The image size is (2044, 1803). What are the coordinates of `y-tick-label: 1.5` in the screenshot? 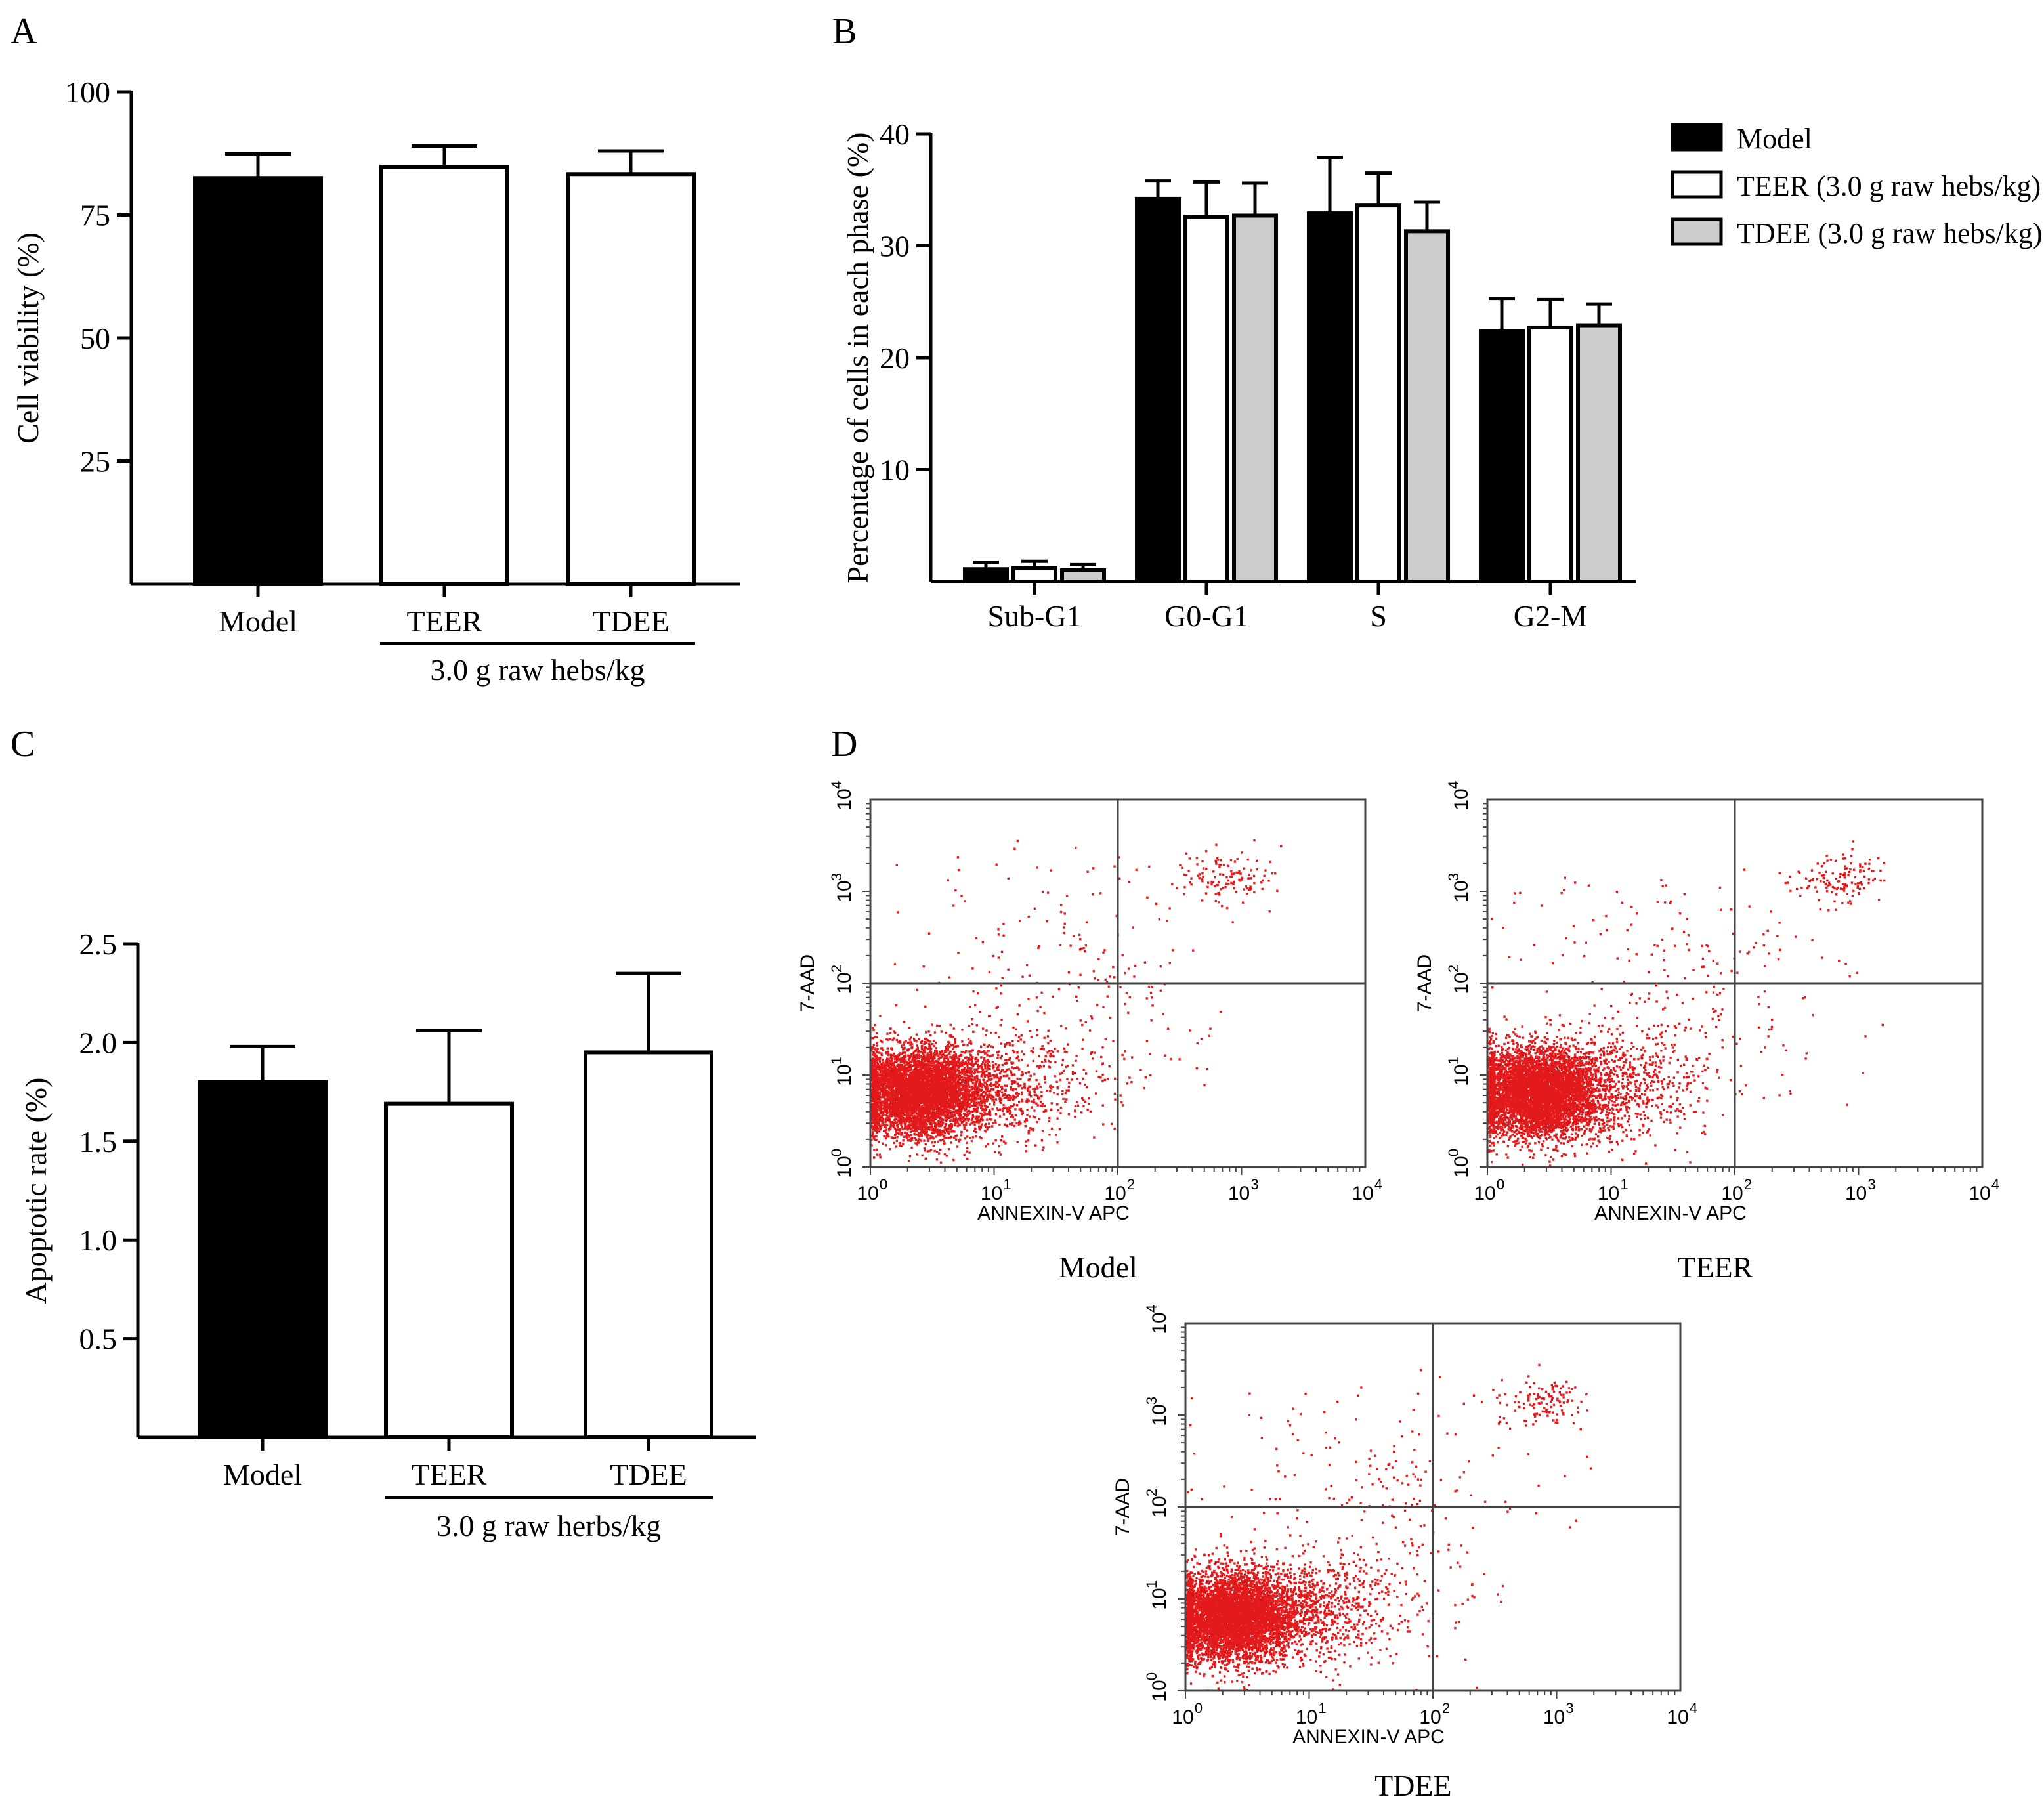 It's located at (98, 1141).